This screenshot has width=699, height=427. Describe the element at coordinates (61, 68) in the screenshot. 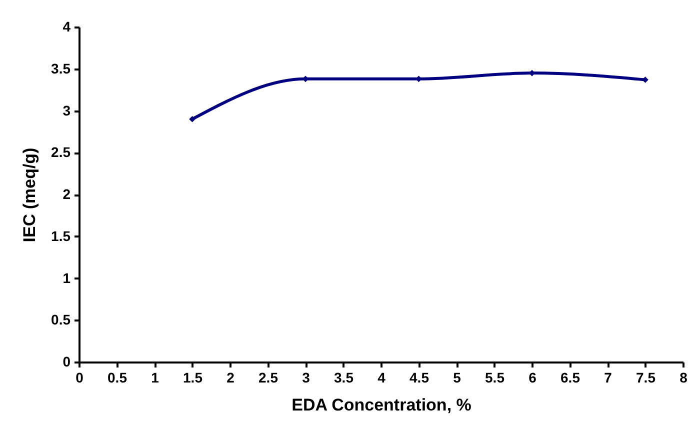

I see `y-tick-label: 3.5` at that location.